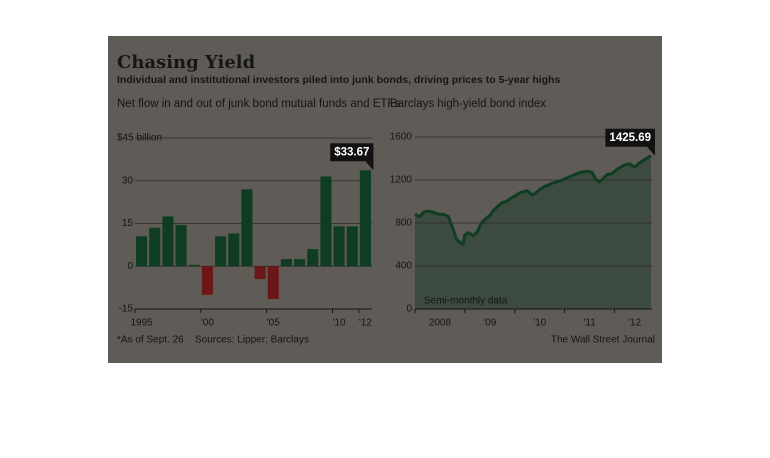 The image size is (770, 458). What do you see at coordinates (150, 340) in the screenshot?
I see `note: *As of Sept. 26` at bounding box center [150, 340].